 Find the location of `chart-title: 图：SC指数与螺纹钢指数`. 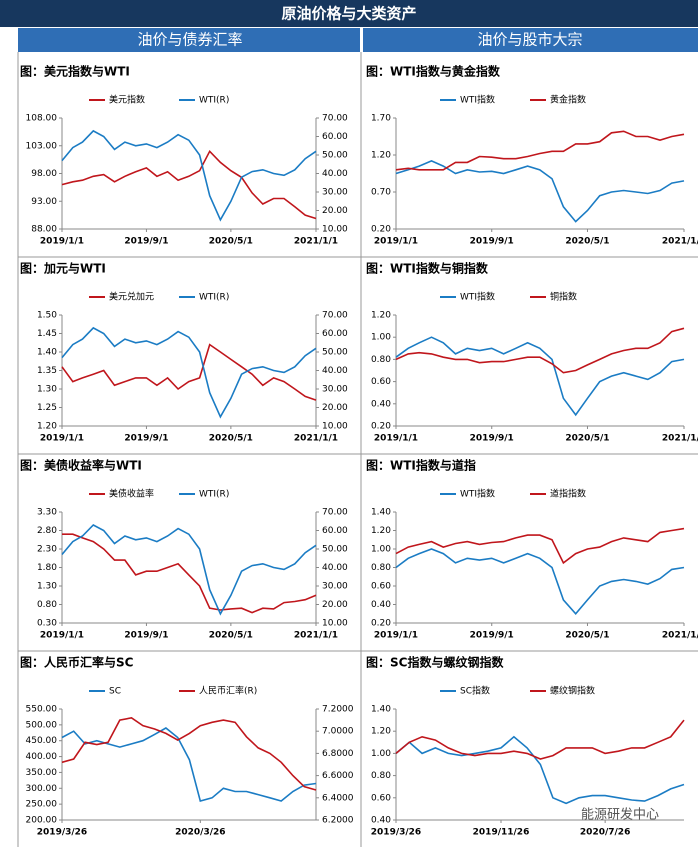

chart-title: 图：SC指数与螺纹钢指数 is located at coordinates (435, 662).